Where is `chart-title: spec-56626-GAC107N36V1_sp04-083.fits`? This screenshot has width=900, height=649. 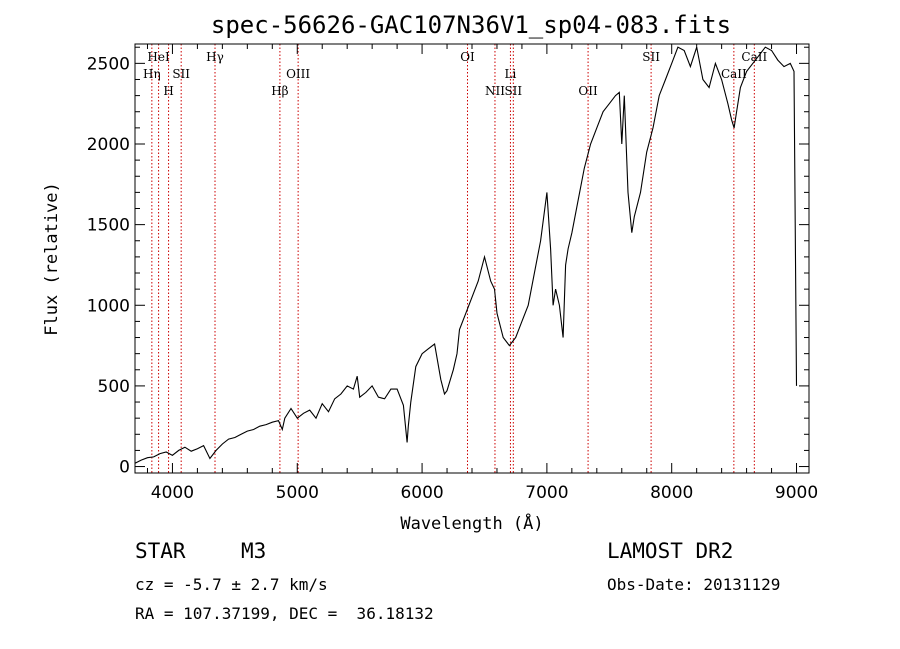 chart-title: spec-56626-GAC107N36V1_sp04-083.fits is located at coordinates (471, 25).